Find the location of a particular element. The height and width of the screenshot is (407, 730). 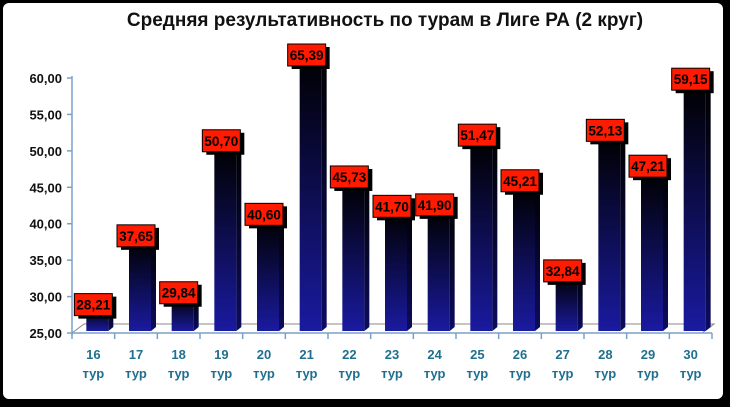

data-label: 65,39 is located at coordinates (307, 55).